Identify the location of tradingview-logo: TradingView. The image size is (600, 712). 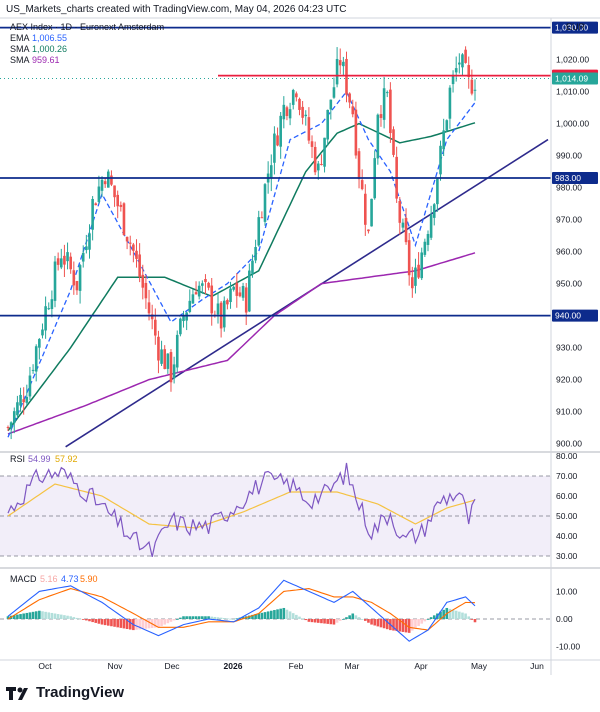
(65, 692).